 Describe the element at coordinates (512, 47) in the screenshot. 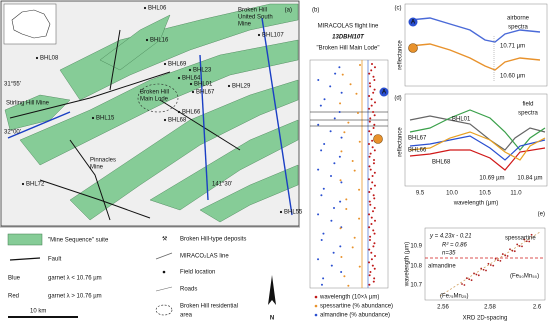

I see `label: 10.71 µm` at that location.